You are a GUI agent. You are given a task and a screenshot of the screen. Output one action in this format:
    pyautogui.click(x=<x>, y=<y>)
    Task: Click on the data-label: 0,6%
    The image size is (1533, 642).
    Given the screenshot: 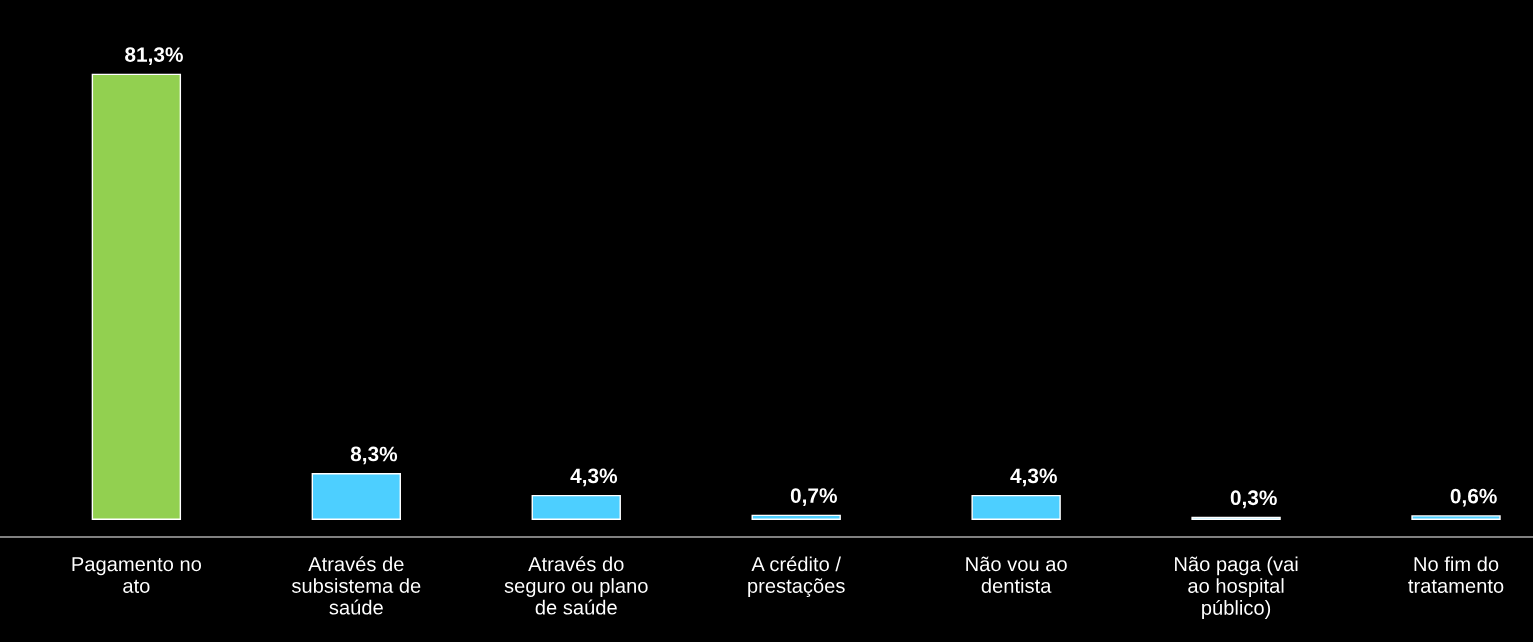 What is the action you would take?
    pyautogui.click(x=1473, y=497)
    